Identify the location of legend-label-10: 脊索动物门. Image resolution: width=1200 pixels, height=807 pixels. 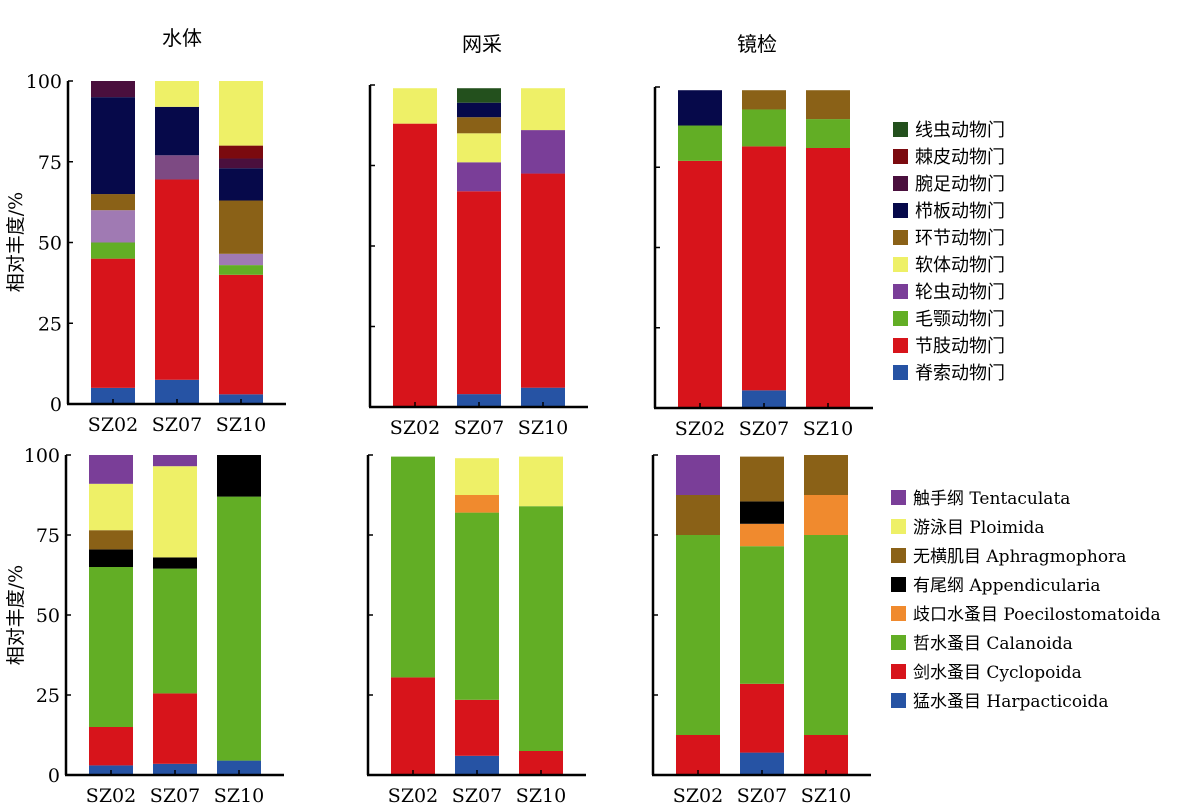
(960, 373).